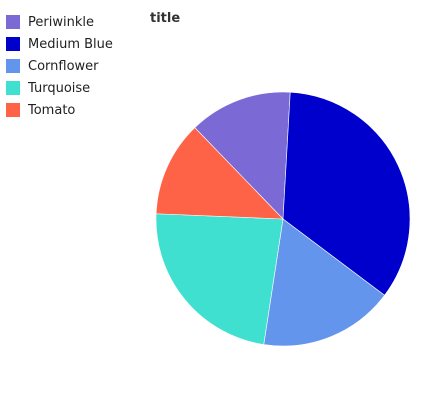 The width and height of the screenshot is (422, 400). I want to click on legend-swatch-turquoise, so click(13, 88).